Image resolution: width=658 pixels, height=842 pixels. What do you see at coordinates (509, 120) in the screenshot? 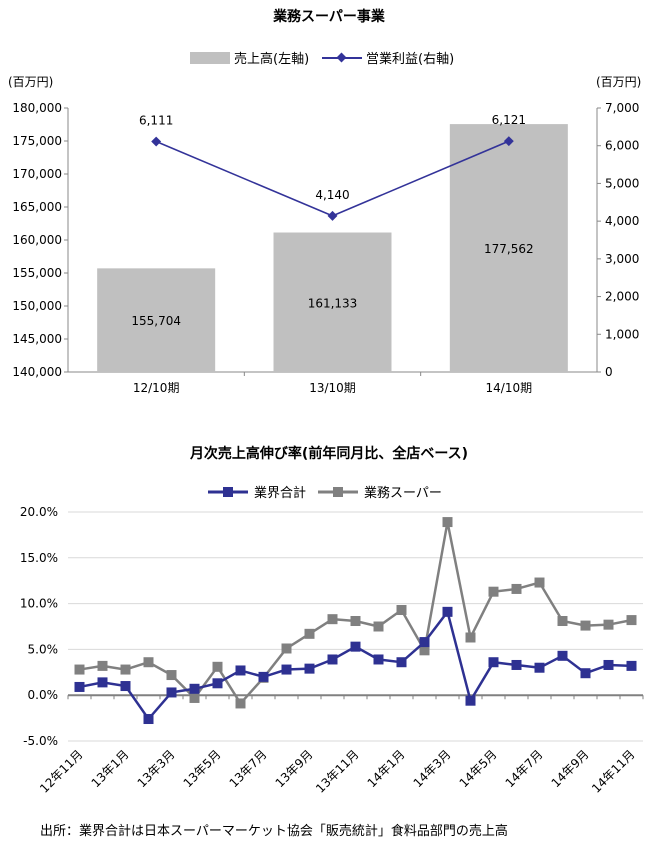
I see `profit-value-label: 6,121` at bounding box center [509, 120].